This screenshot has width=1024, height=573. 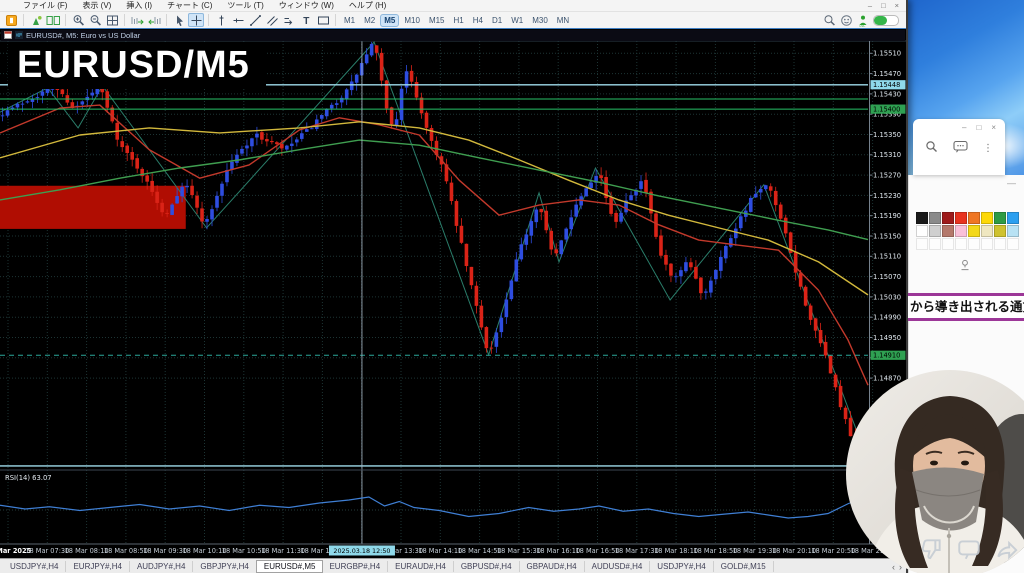 I want to click on timeframe-m30: M30, so click(x=540, y=20).